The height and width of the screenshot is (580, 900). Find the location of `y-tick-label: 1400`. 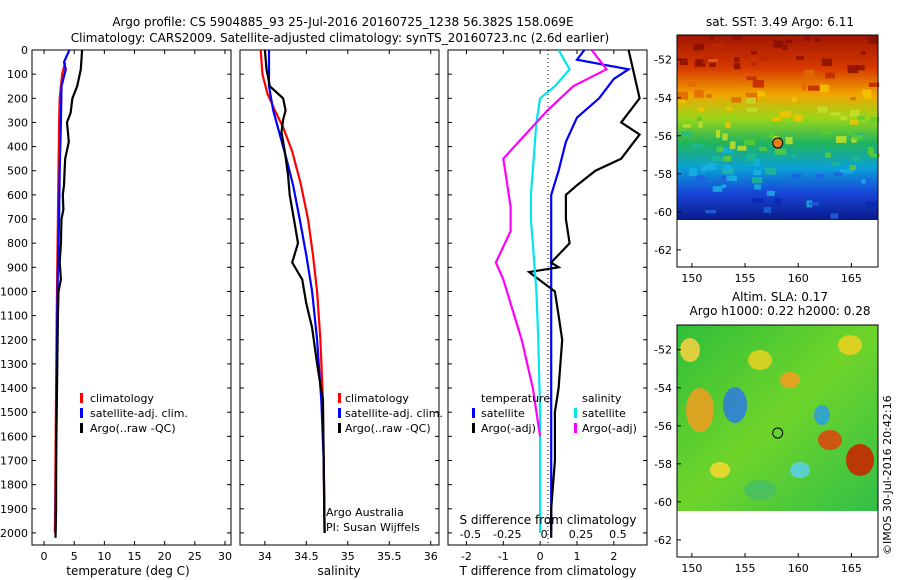

y-tick-label: 1400 is located at coordinates (14, 388).